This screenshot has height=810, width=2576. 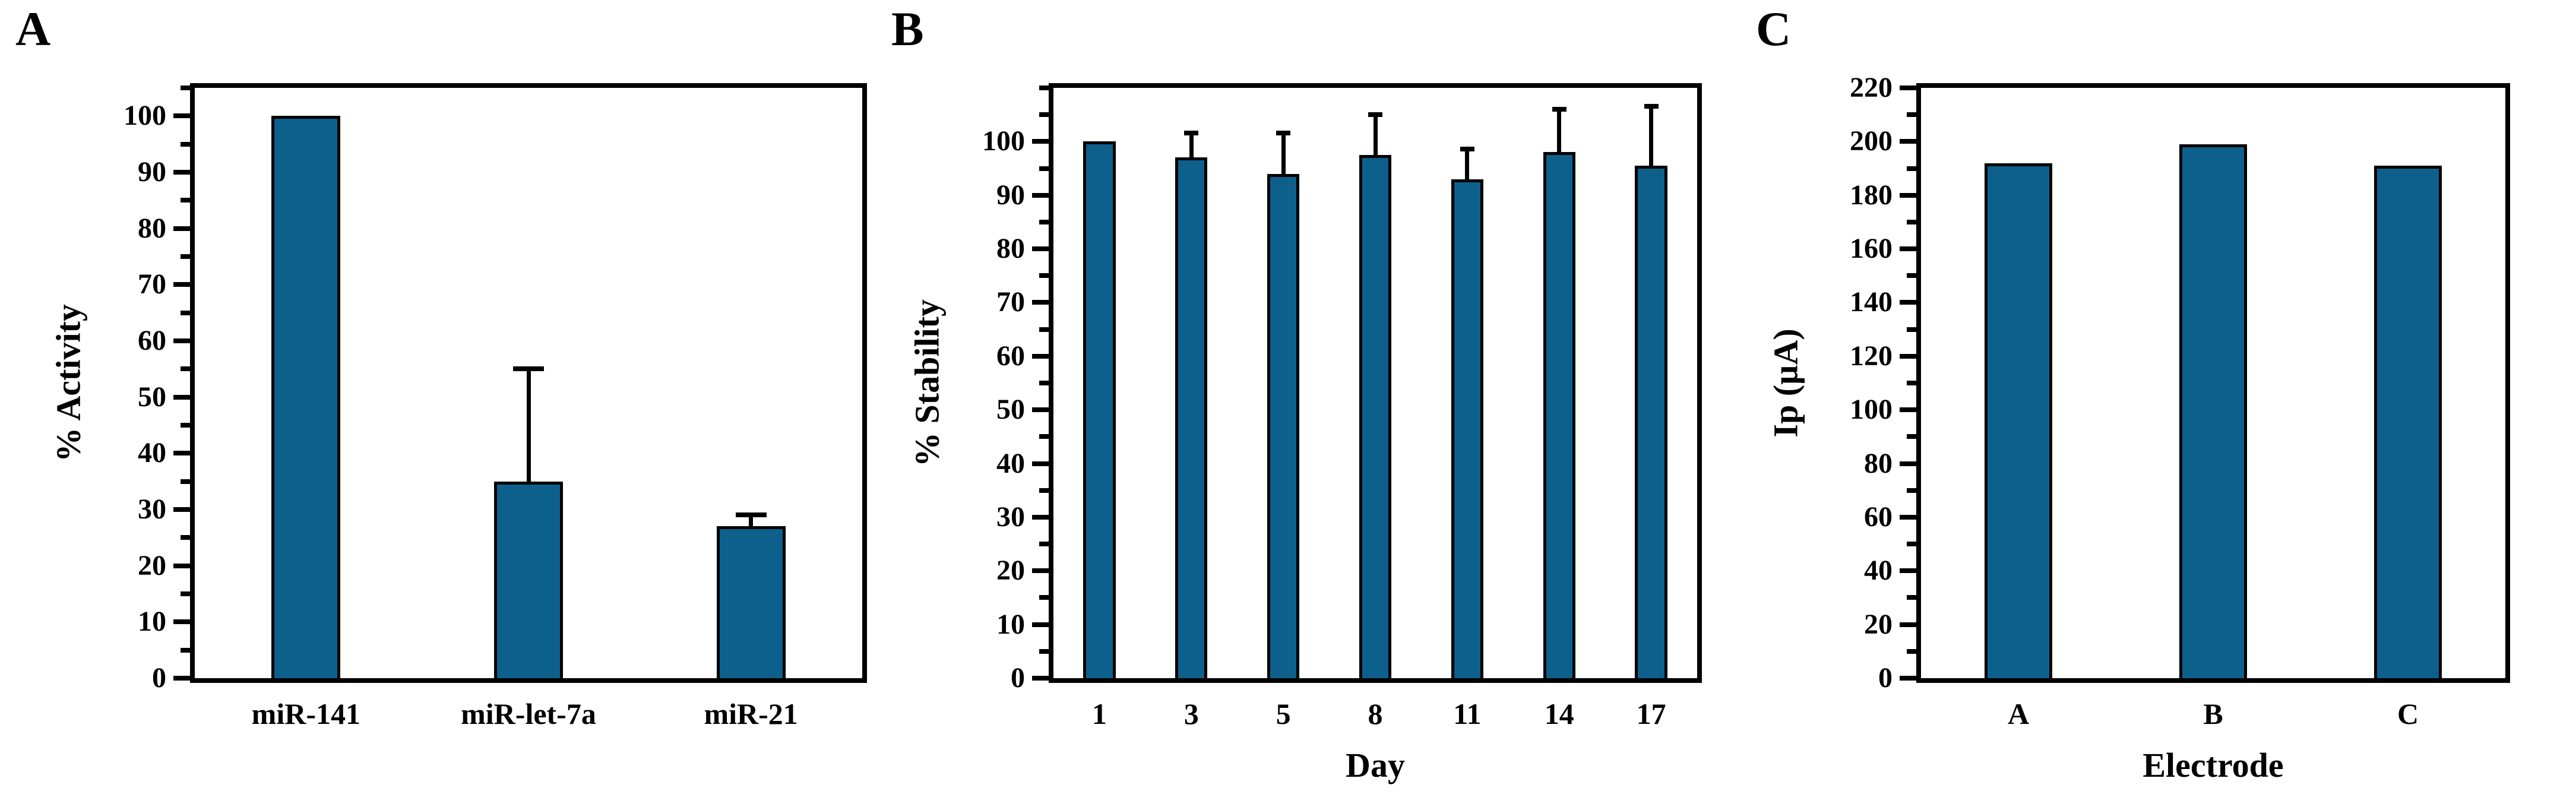 I want to click on x-tick-label: miR-let-7a, so click(x=528, y=713).